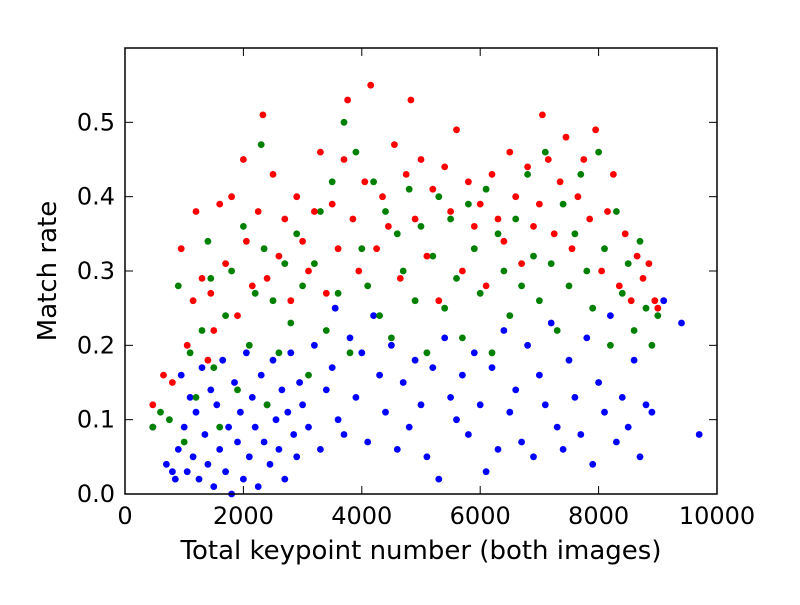  What do you see at coordinates (96, 271) in the screenshot?
I see `y-tick-label: 0.3` at bounding box center [96, 271].